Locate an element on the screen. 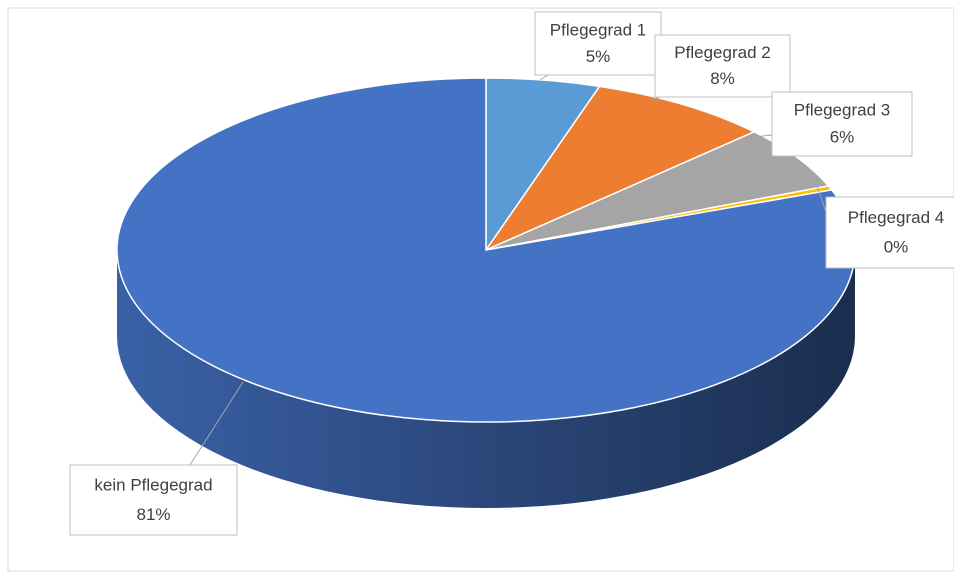 This screenshot has height=579, width=954. category-label: kein Pflegegrad is located at coordinates (153, 484).